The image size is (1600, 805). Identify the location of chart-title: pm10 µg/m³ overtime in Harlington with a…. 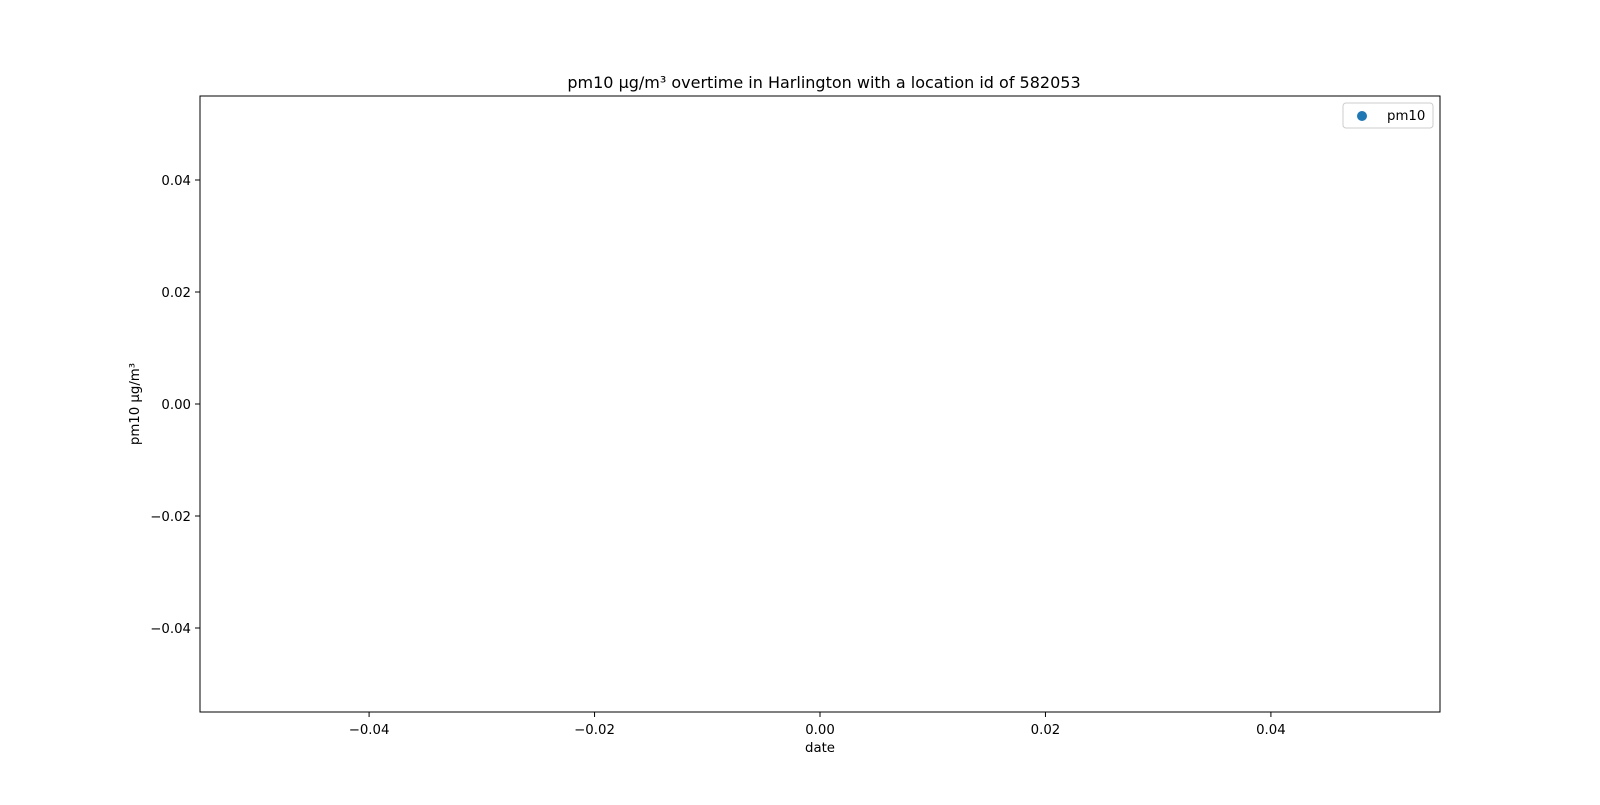
(823, 82).